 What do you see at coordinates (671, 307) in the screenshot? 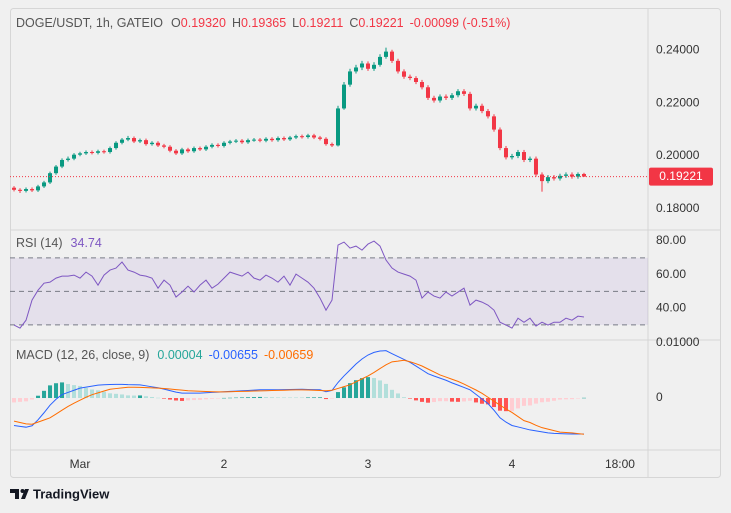
I see `y-tick-label: 40.00` at bounding box center [671, 307].